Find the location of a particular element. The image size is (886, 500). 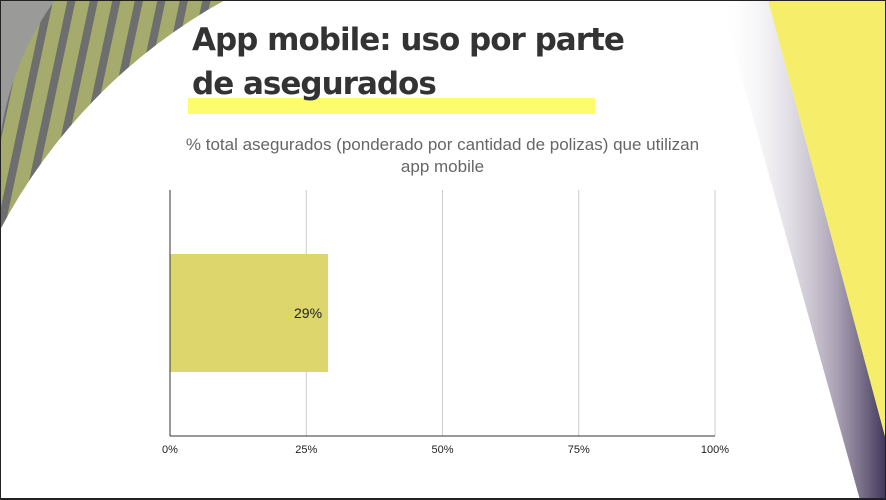

title-highlight is located at coordinates (391, 106).